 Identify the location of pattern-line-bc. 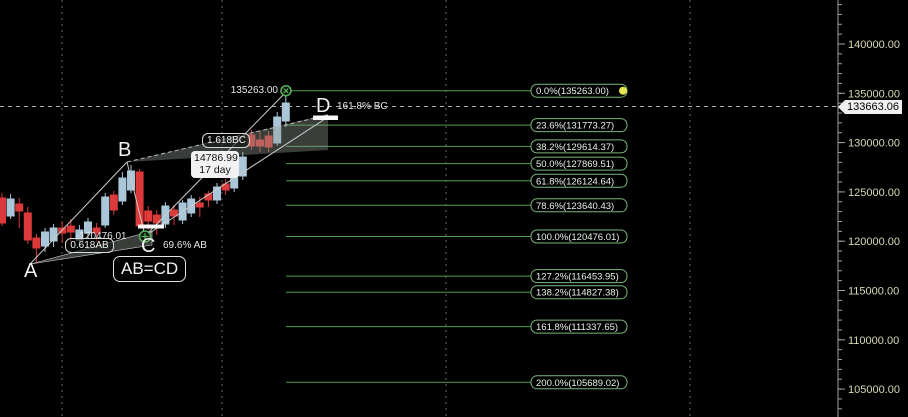
(136, 199).